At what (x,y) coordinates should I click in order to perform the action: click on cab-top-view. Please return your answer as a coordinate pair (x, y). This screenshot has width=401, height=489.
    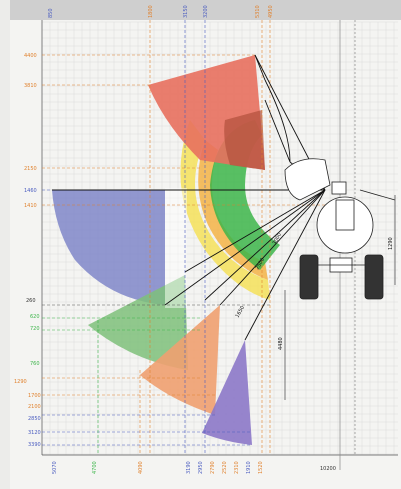
    Looking at the image, I should click on (307, 179).